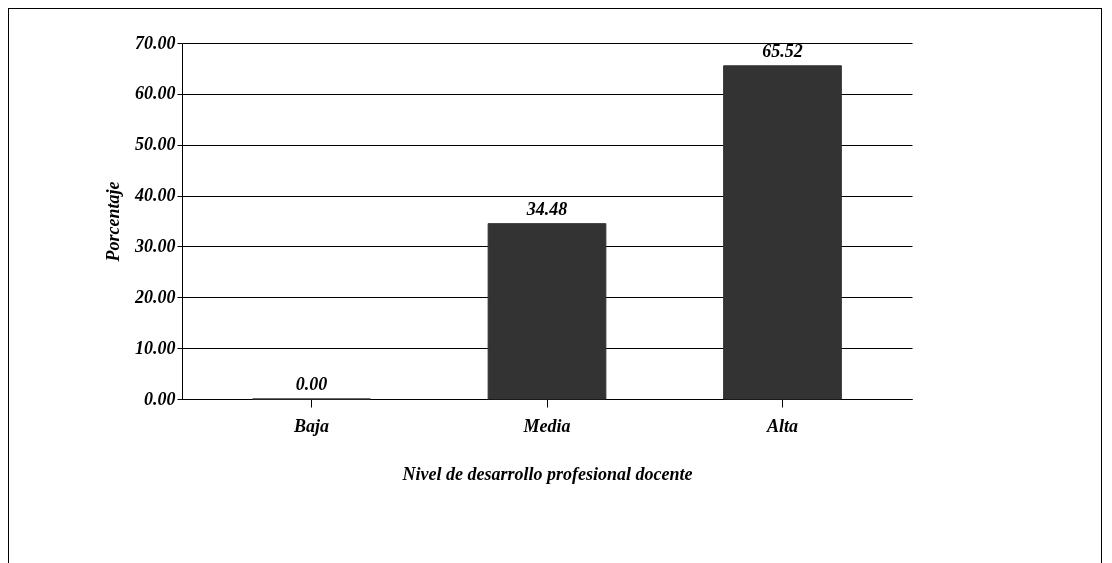 The width and height of the screenshot is (1112, 563). What do you see at coordinates (113, 222) in the screenshot?
I see `y-axis-title: Porcentaje` at bounding box center [113, 222].